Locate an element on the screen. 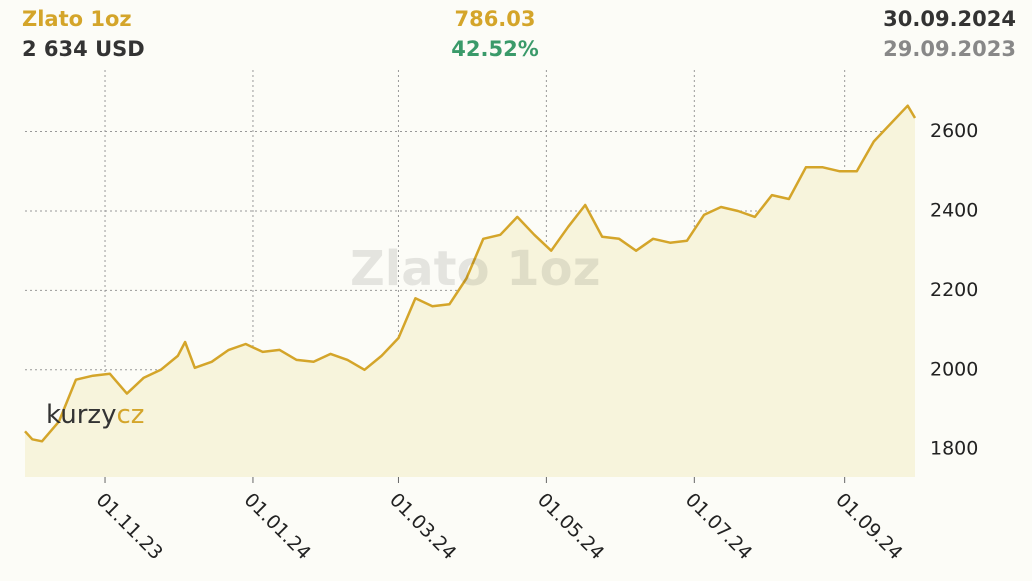 The width and height of the screenshot is (1032, 581). y-tick-label: 2600 is located at coordinates (954, 131).